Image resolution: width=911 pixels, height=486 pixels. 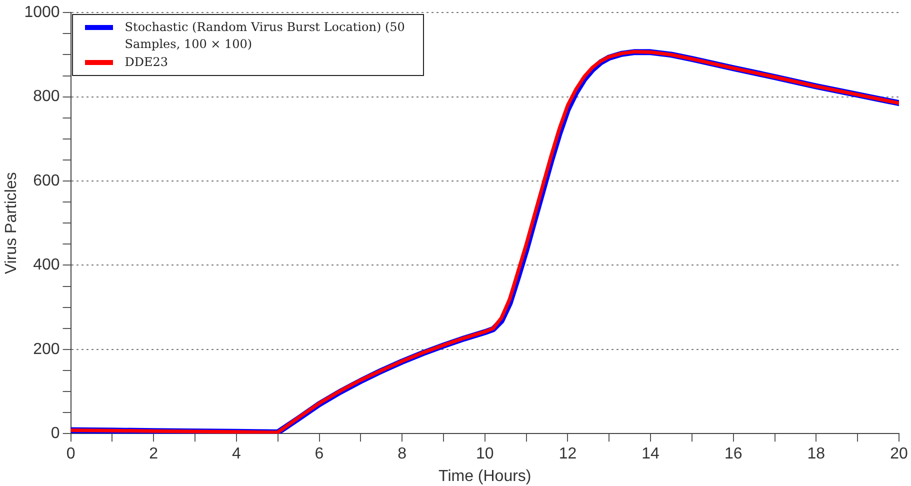 I want to click on x-tick-label: 16, so click(x=733, y=454).